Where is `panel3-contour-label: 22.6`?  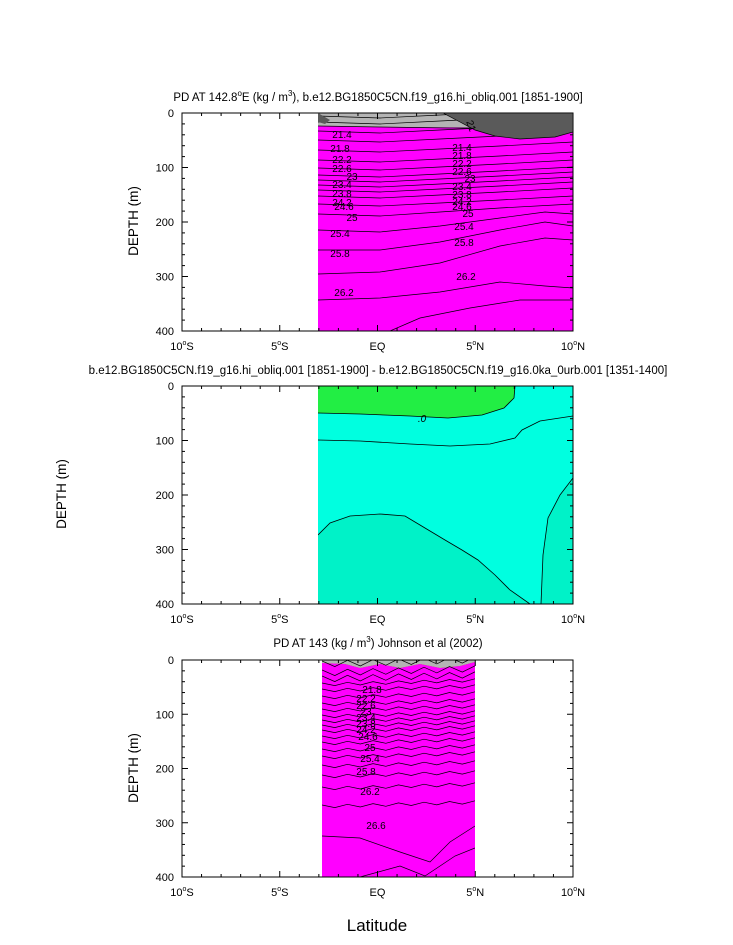
panel3-contour-label: 22.6 is located at coordinates (366, 706).